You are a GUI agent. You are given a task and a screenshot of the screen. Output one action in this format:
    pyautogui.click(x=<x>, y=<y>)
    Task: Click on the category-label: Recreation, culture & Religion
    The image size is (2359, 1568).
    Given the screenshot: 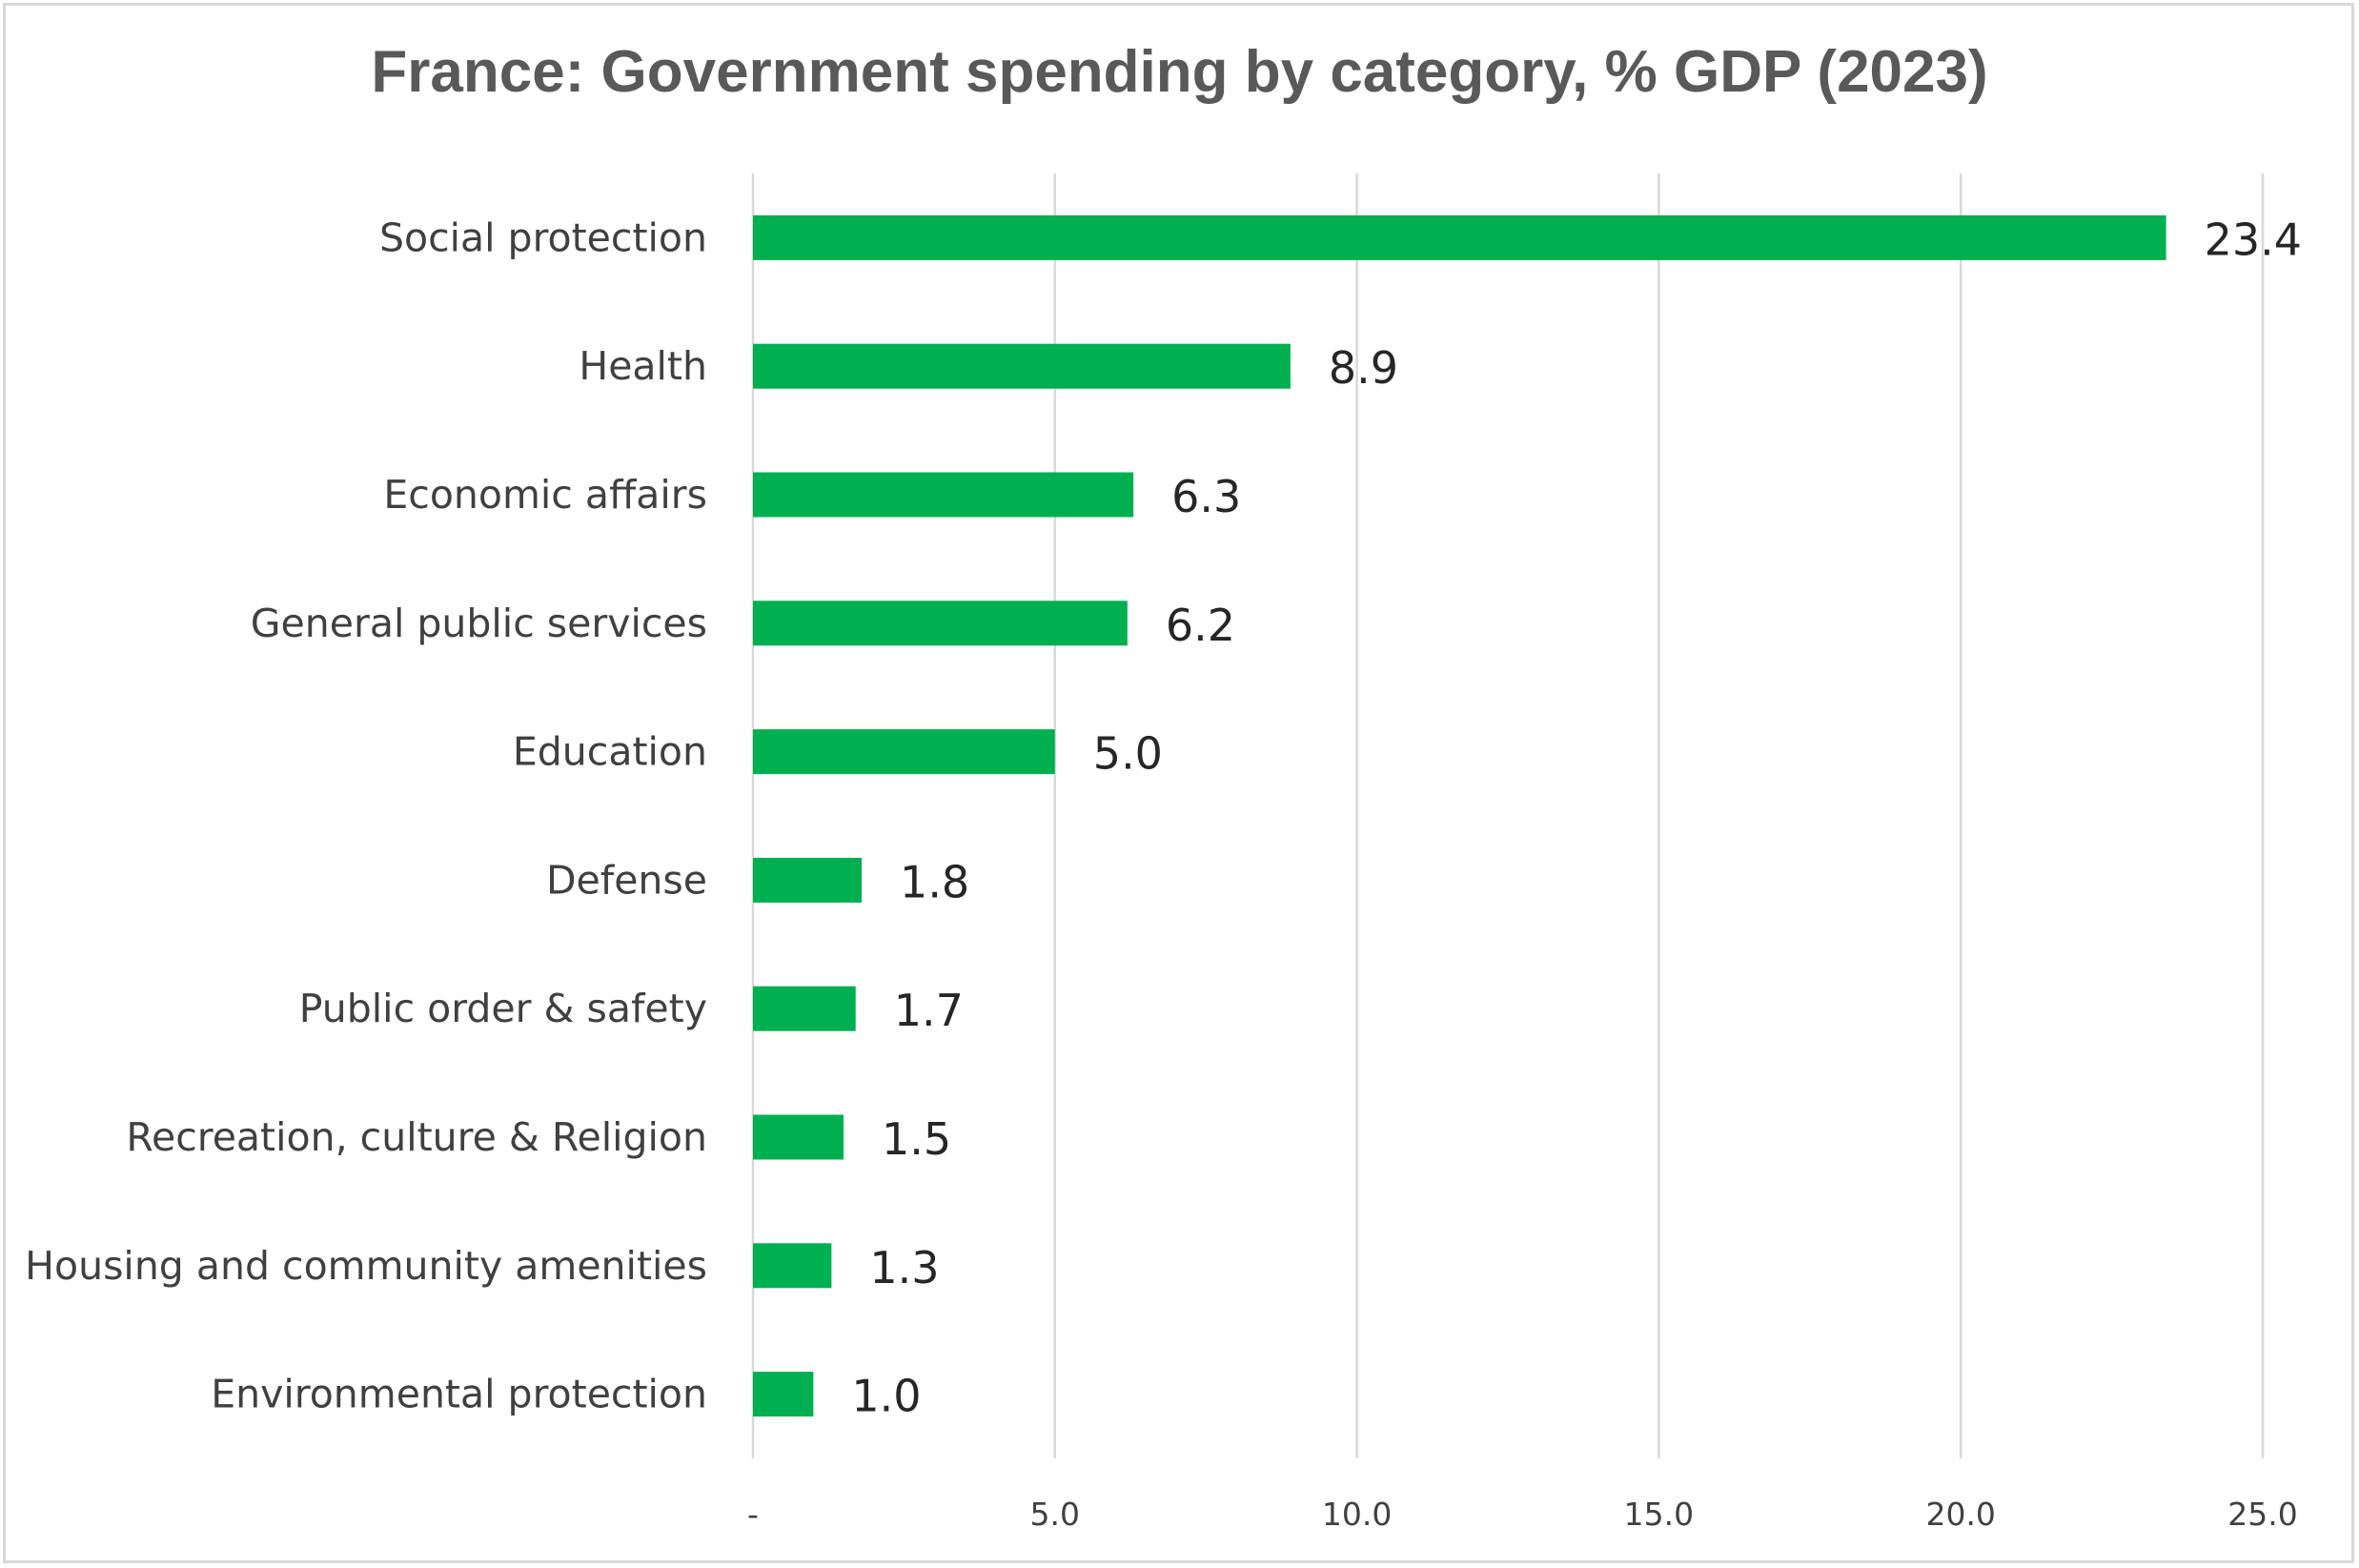 What is the action you would take?
    pyautogui.click(x=416, y=1137)
    